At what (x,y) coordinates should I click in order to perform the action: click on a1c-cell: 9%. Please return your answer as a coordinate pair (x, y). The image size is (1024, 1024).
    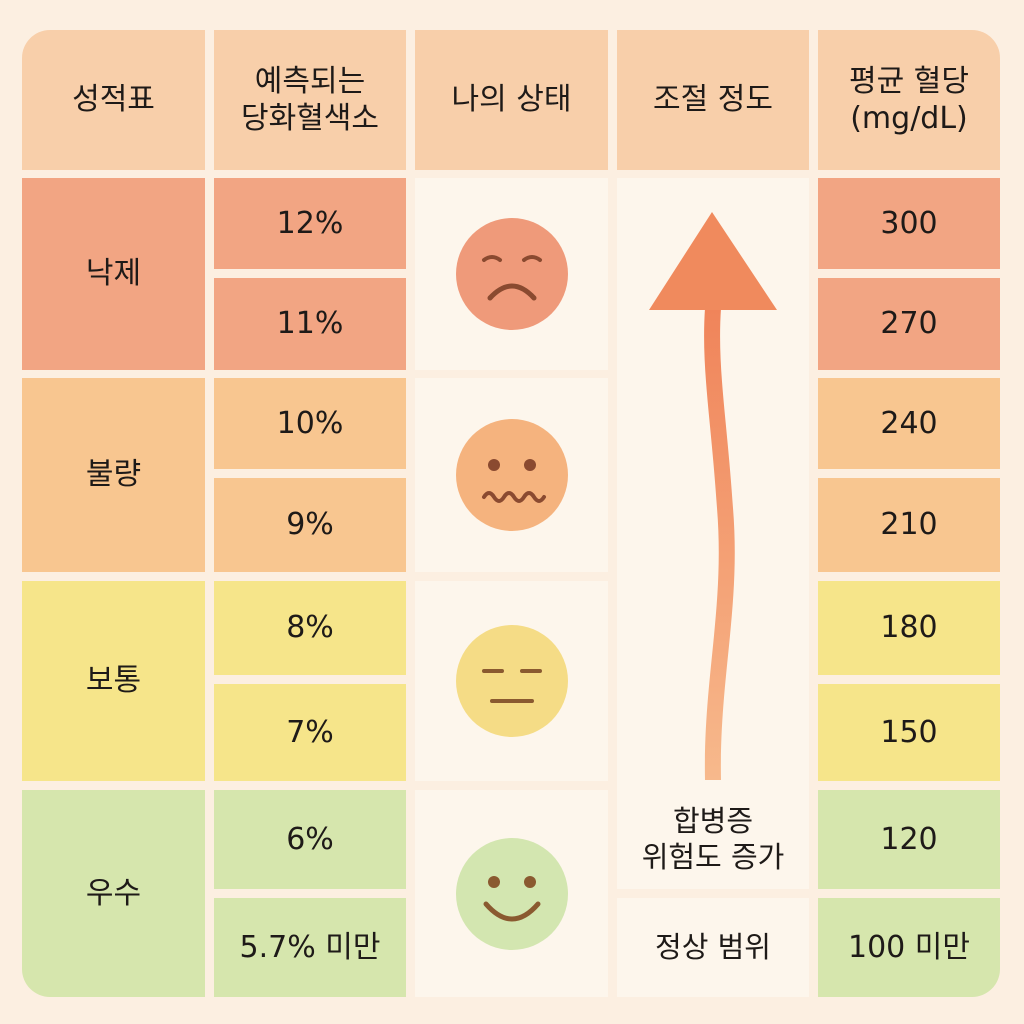
    Looking at the image, I should click on (310, 525).